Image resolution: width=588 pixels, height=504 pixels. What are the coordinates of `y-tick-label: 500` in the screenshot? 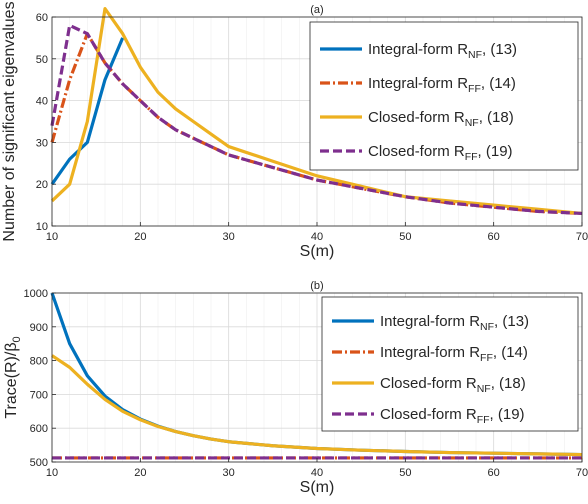 It's located at (39, 463).